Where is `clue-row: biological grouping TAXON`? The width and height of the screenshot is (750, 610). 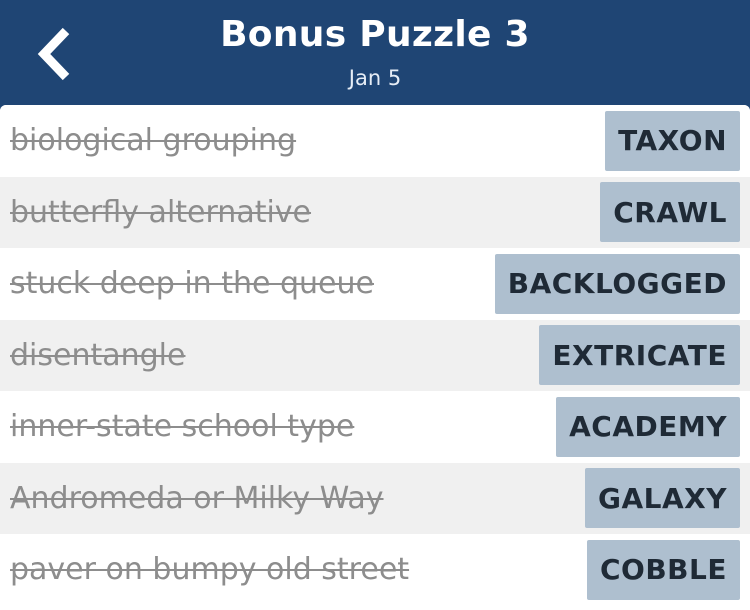 clue-row: biological grouping TAXON is located at coordinates (375, 141).